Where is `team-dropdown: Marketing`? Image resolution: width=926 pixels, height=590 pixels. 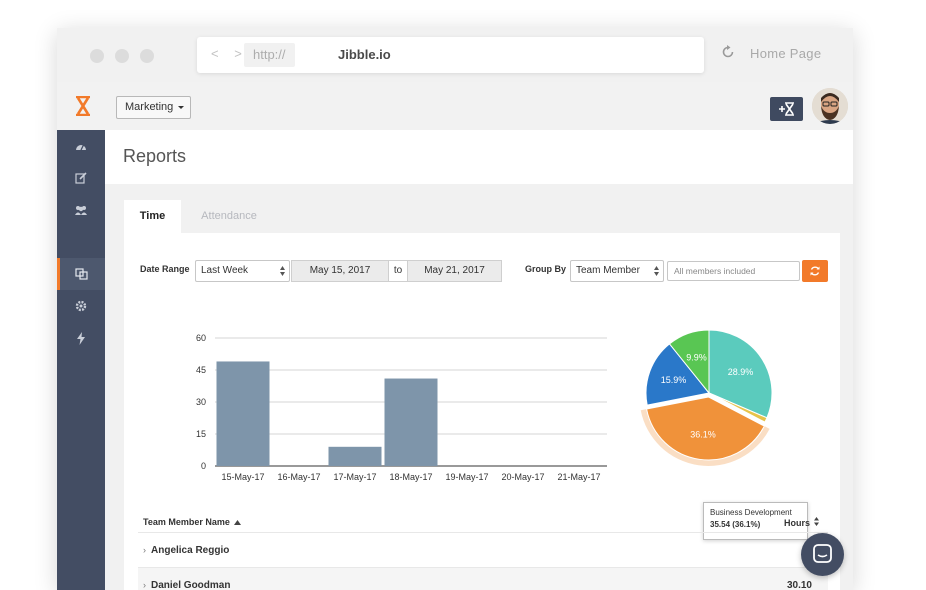 team-dropdown: Marketing is located at coordinates (153, 107).